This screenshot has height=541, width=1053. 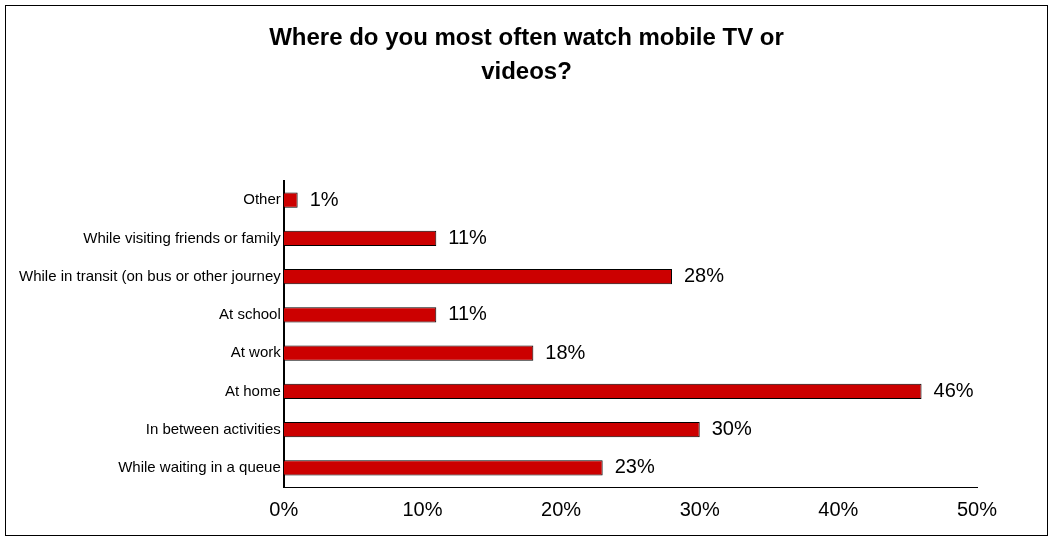 What do you see at coordinates (561, 508) in the screenshot?
I see `x-tick-label: 20%` at bounding box center [561, 508].